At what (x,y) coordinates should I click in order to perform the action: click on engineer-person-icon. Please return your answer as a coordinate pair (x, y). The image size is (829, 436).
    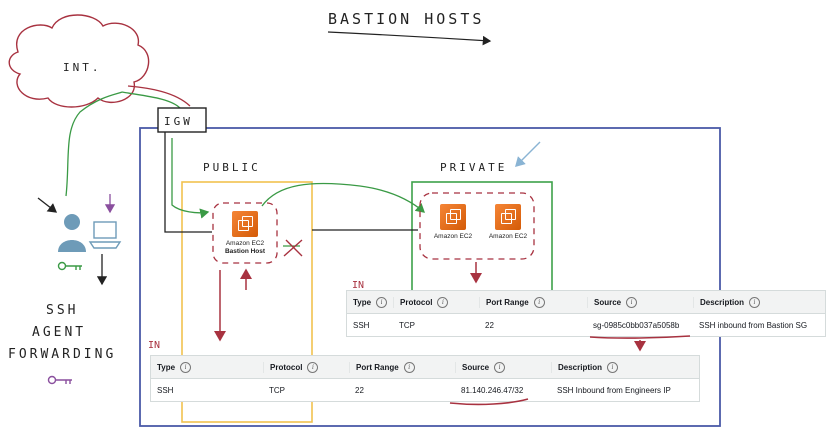
    Looking at the image, I should click on (72, 233).